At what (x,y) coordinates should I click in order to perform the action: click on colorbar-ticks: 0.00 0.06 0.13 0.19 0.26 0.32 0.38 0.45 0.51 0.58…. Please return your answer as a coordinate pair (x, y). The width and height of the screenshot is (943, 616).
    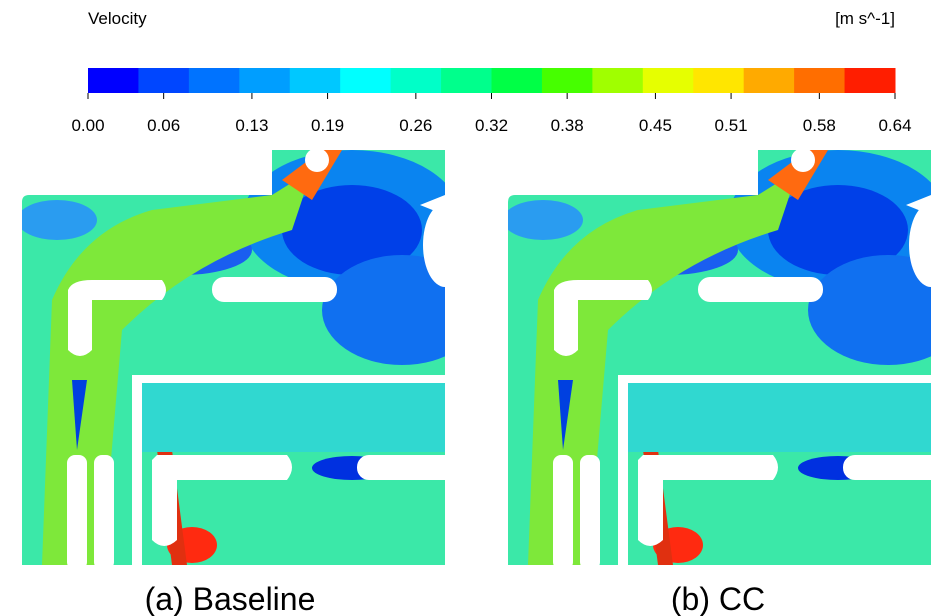
    Looking at the image, I should click on (491, 114).